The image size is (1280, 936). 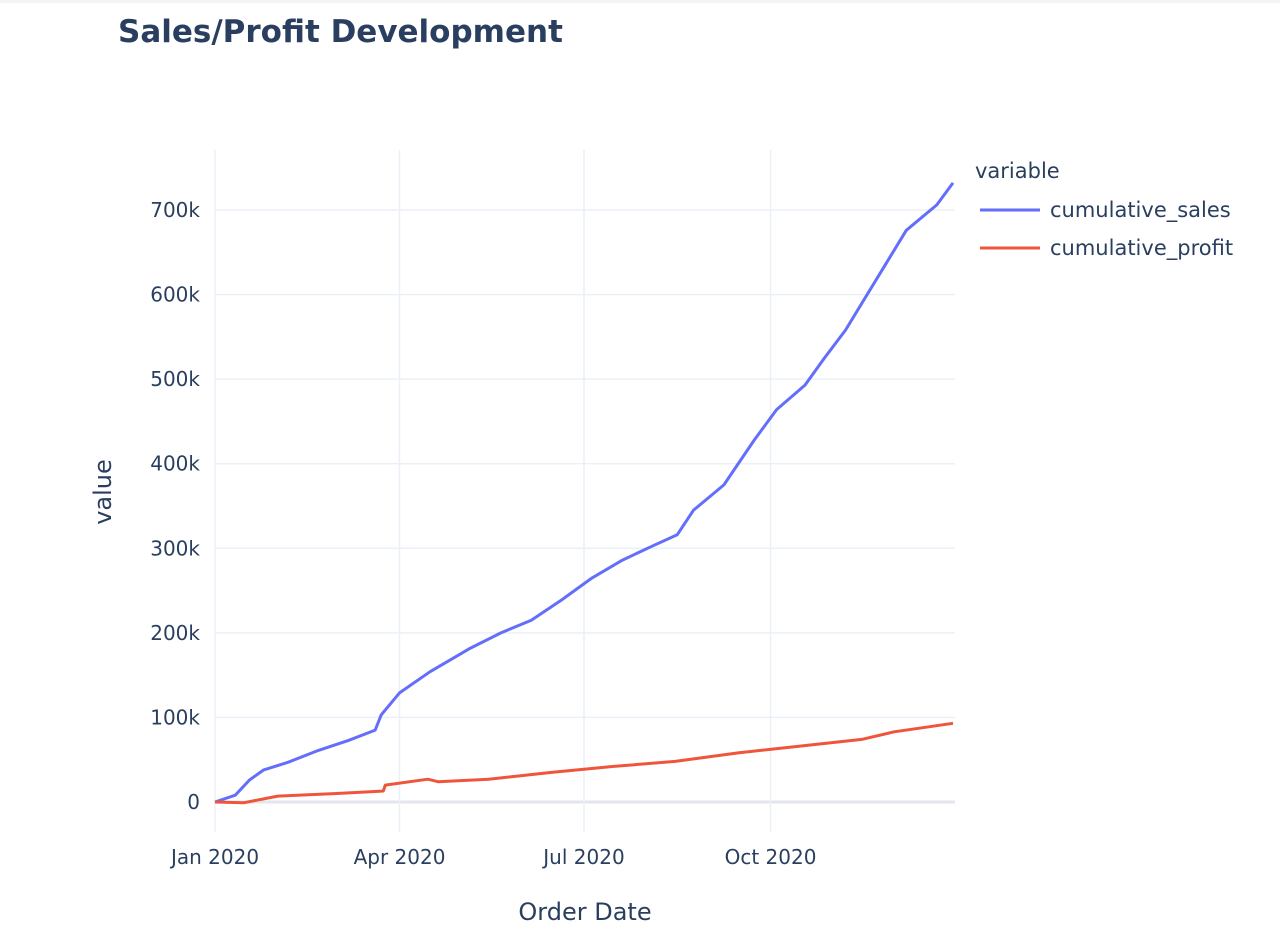 What do you see at coordinates (175, 295) in the screenshot?
I see `y-tick-label: 600k` at bounding box center [175, 295].